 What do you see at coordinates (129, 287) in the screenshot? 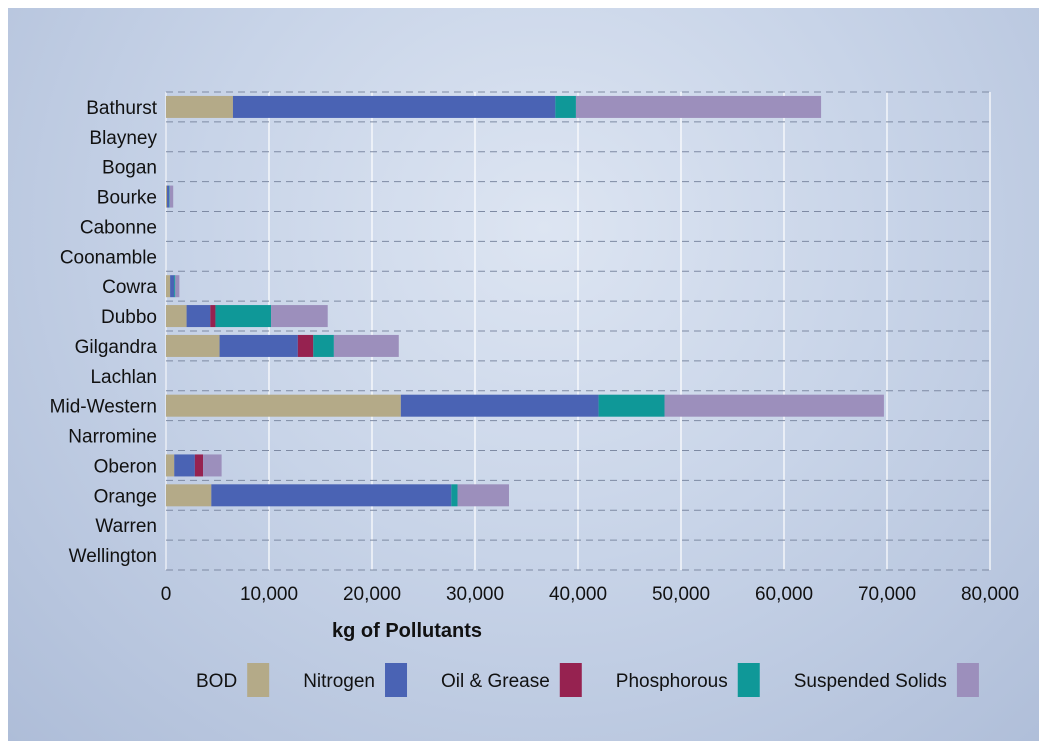
I see `category-label: Cowra` at bounding box center [129, 287].